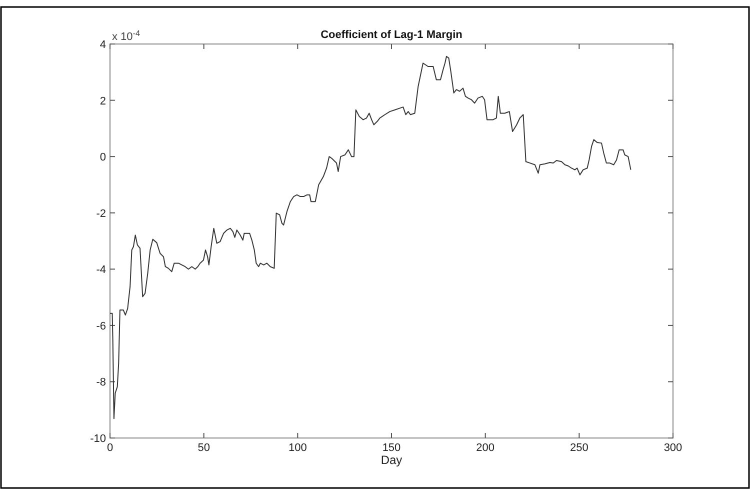  What do you see at coordinates (485, 448) in the screenshot?
I see `x-tick-label: 200` at bounding box center [485, 448].